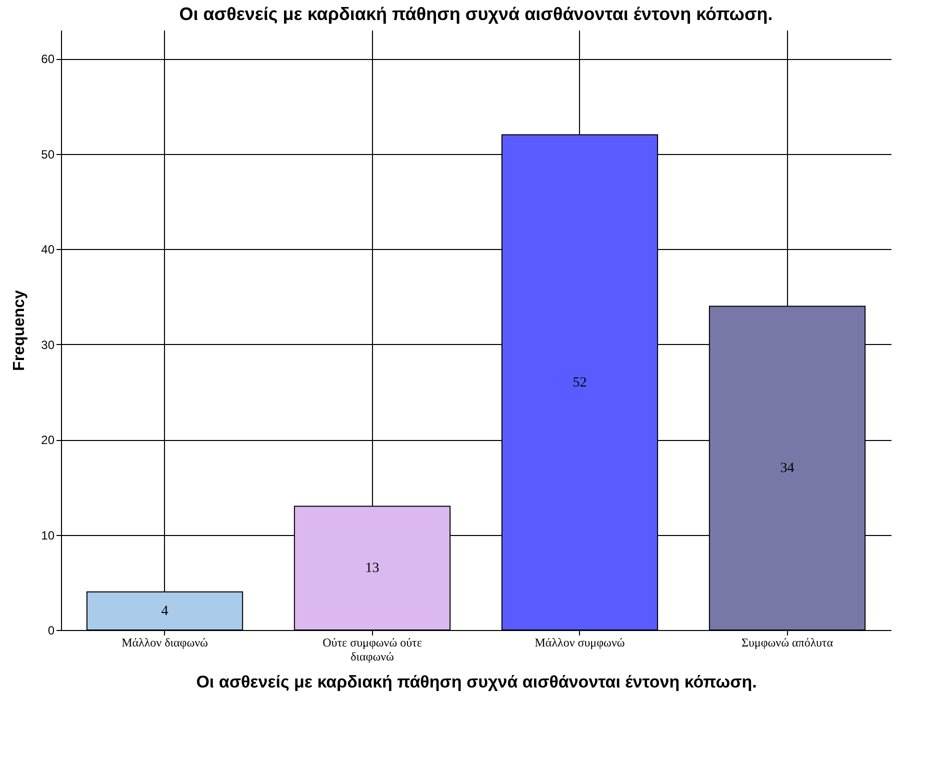 The height and width of the screenshot is (766, 945). Describe the element at coordinates (48, 345) in the screenshot. I see `y-tick-label: 30` at that location.